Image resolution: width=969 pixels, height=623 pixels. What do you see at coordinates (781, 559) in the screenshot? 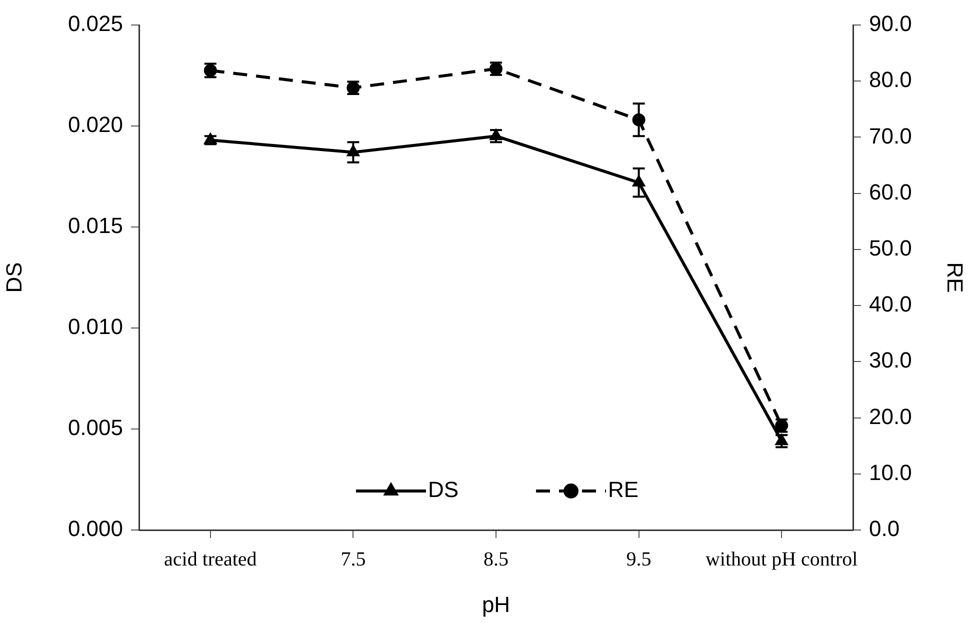
I see `x-tick-label: without pH control` at bounding box center [781, 559].